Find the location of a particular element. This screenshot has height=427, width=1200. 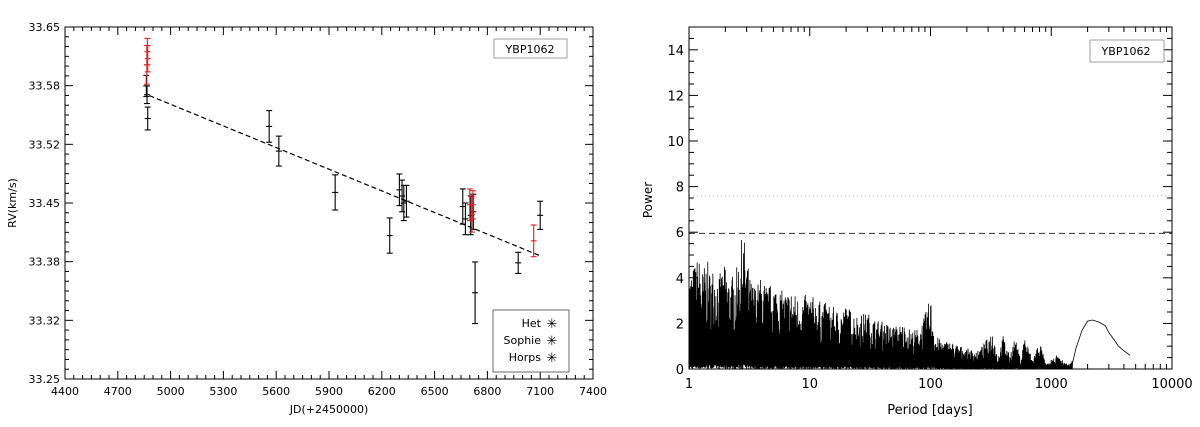

periodogram-y-tick-label: 8 is located at coordinates (680, 188).